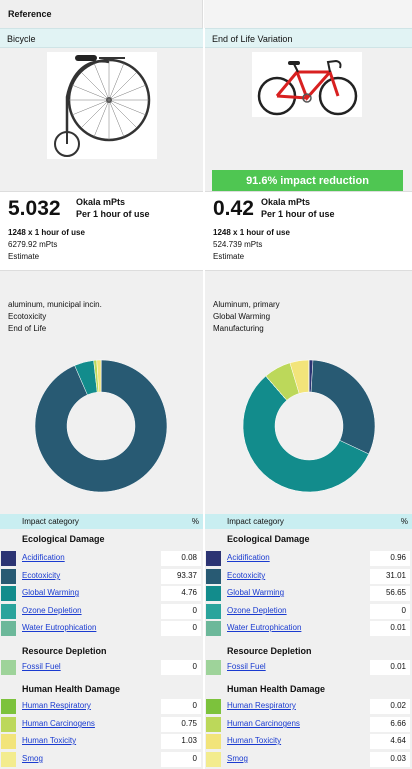 This screenshot has height=769, width=412. What do you see at coordinates (308, 576) in the screenshot?
I see `table-row: Ecotoxicity 31.01` at bounding box center [308, 576].